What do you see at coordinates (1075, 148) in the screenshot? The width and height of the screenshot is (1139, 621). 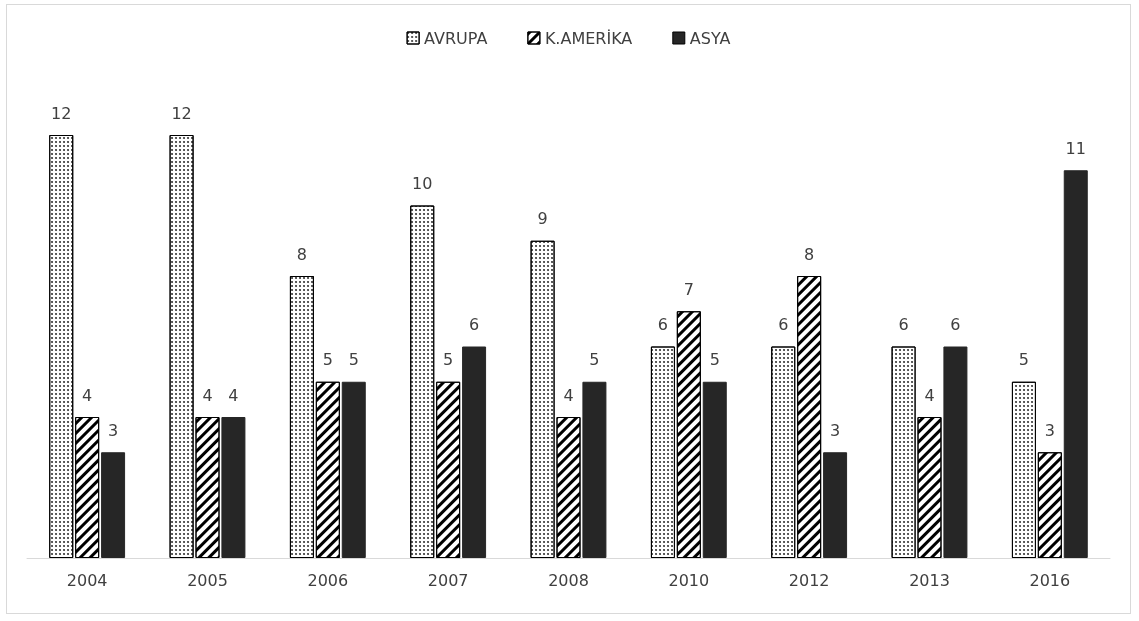 I see `data-label: 11` at bounding box center [1075, 148].